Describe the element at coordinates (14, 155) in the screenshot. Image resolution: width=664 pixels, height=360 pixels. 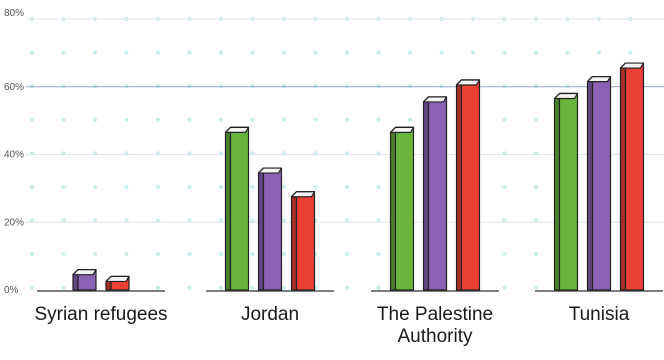
I see `y-tick-label: 40%` at that location.